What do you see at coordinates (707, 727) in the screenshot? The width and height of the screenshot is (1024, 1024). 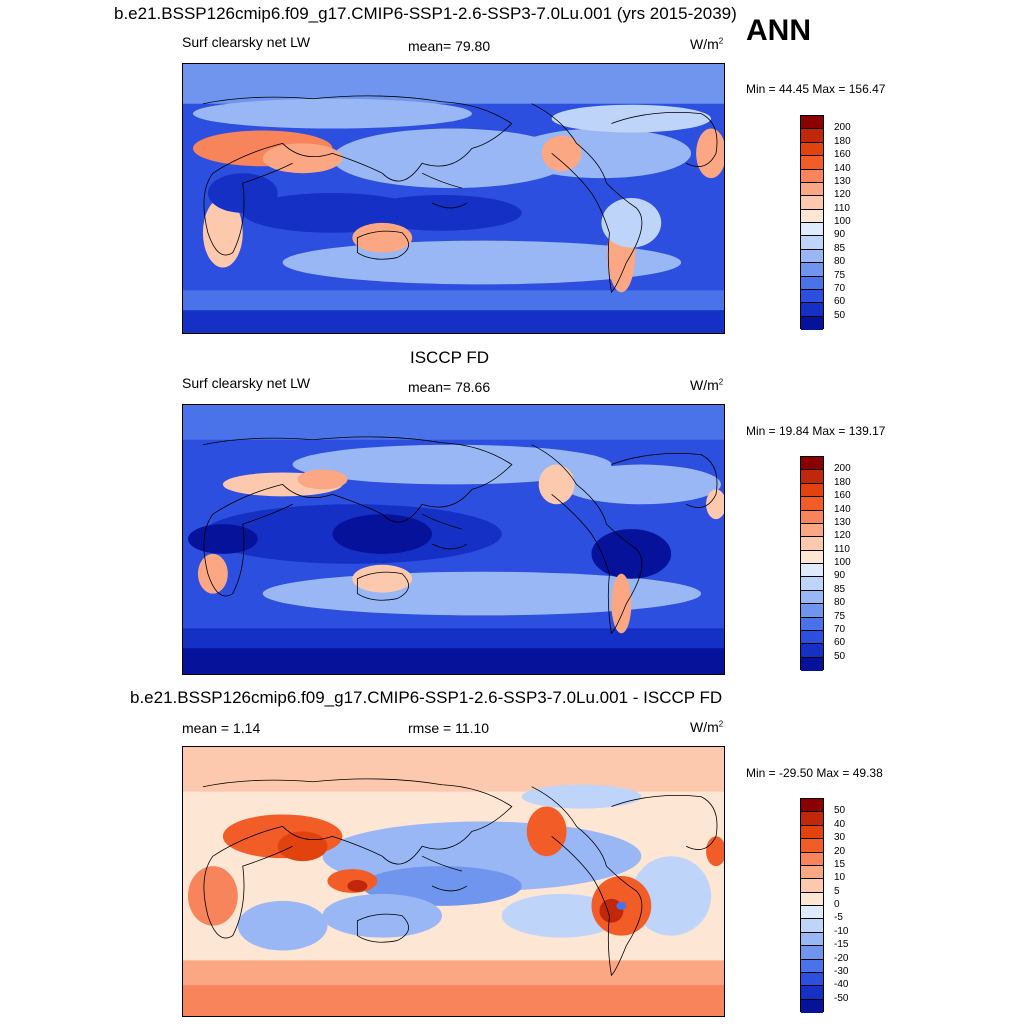 I see `panel3-units: W/m2` at bounding box center [707, 727].